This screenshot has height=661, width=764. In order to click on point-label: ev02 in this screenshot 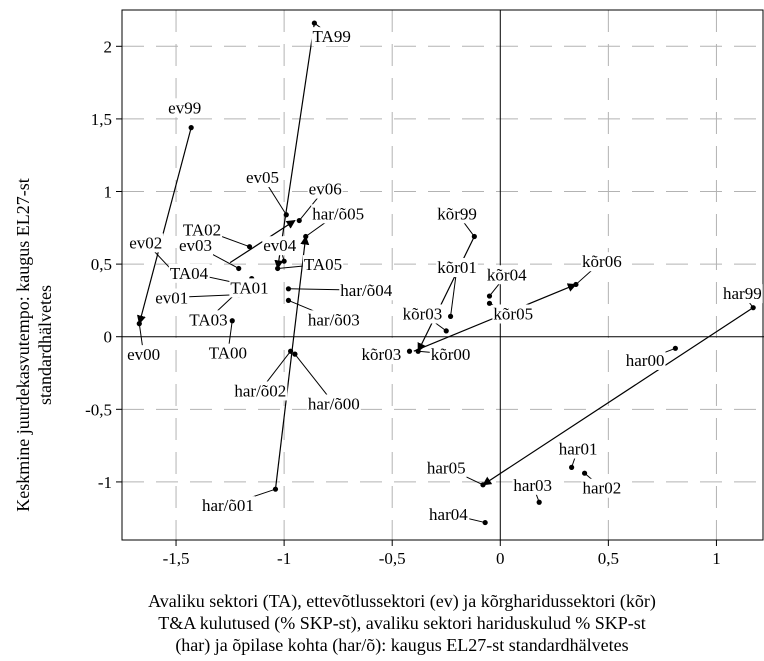, I will do `click(145, 242)`.